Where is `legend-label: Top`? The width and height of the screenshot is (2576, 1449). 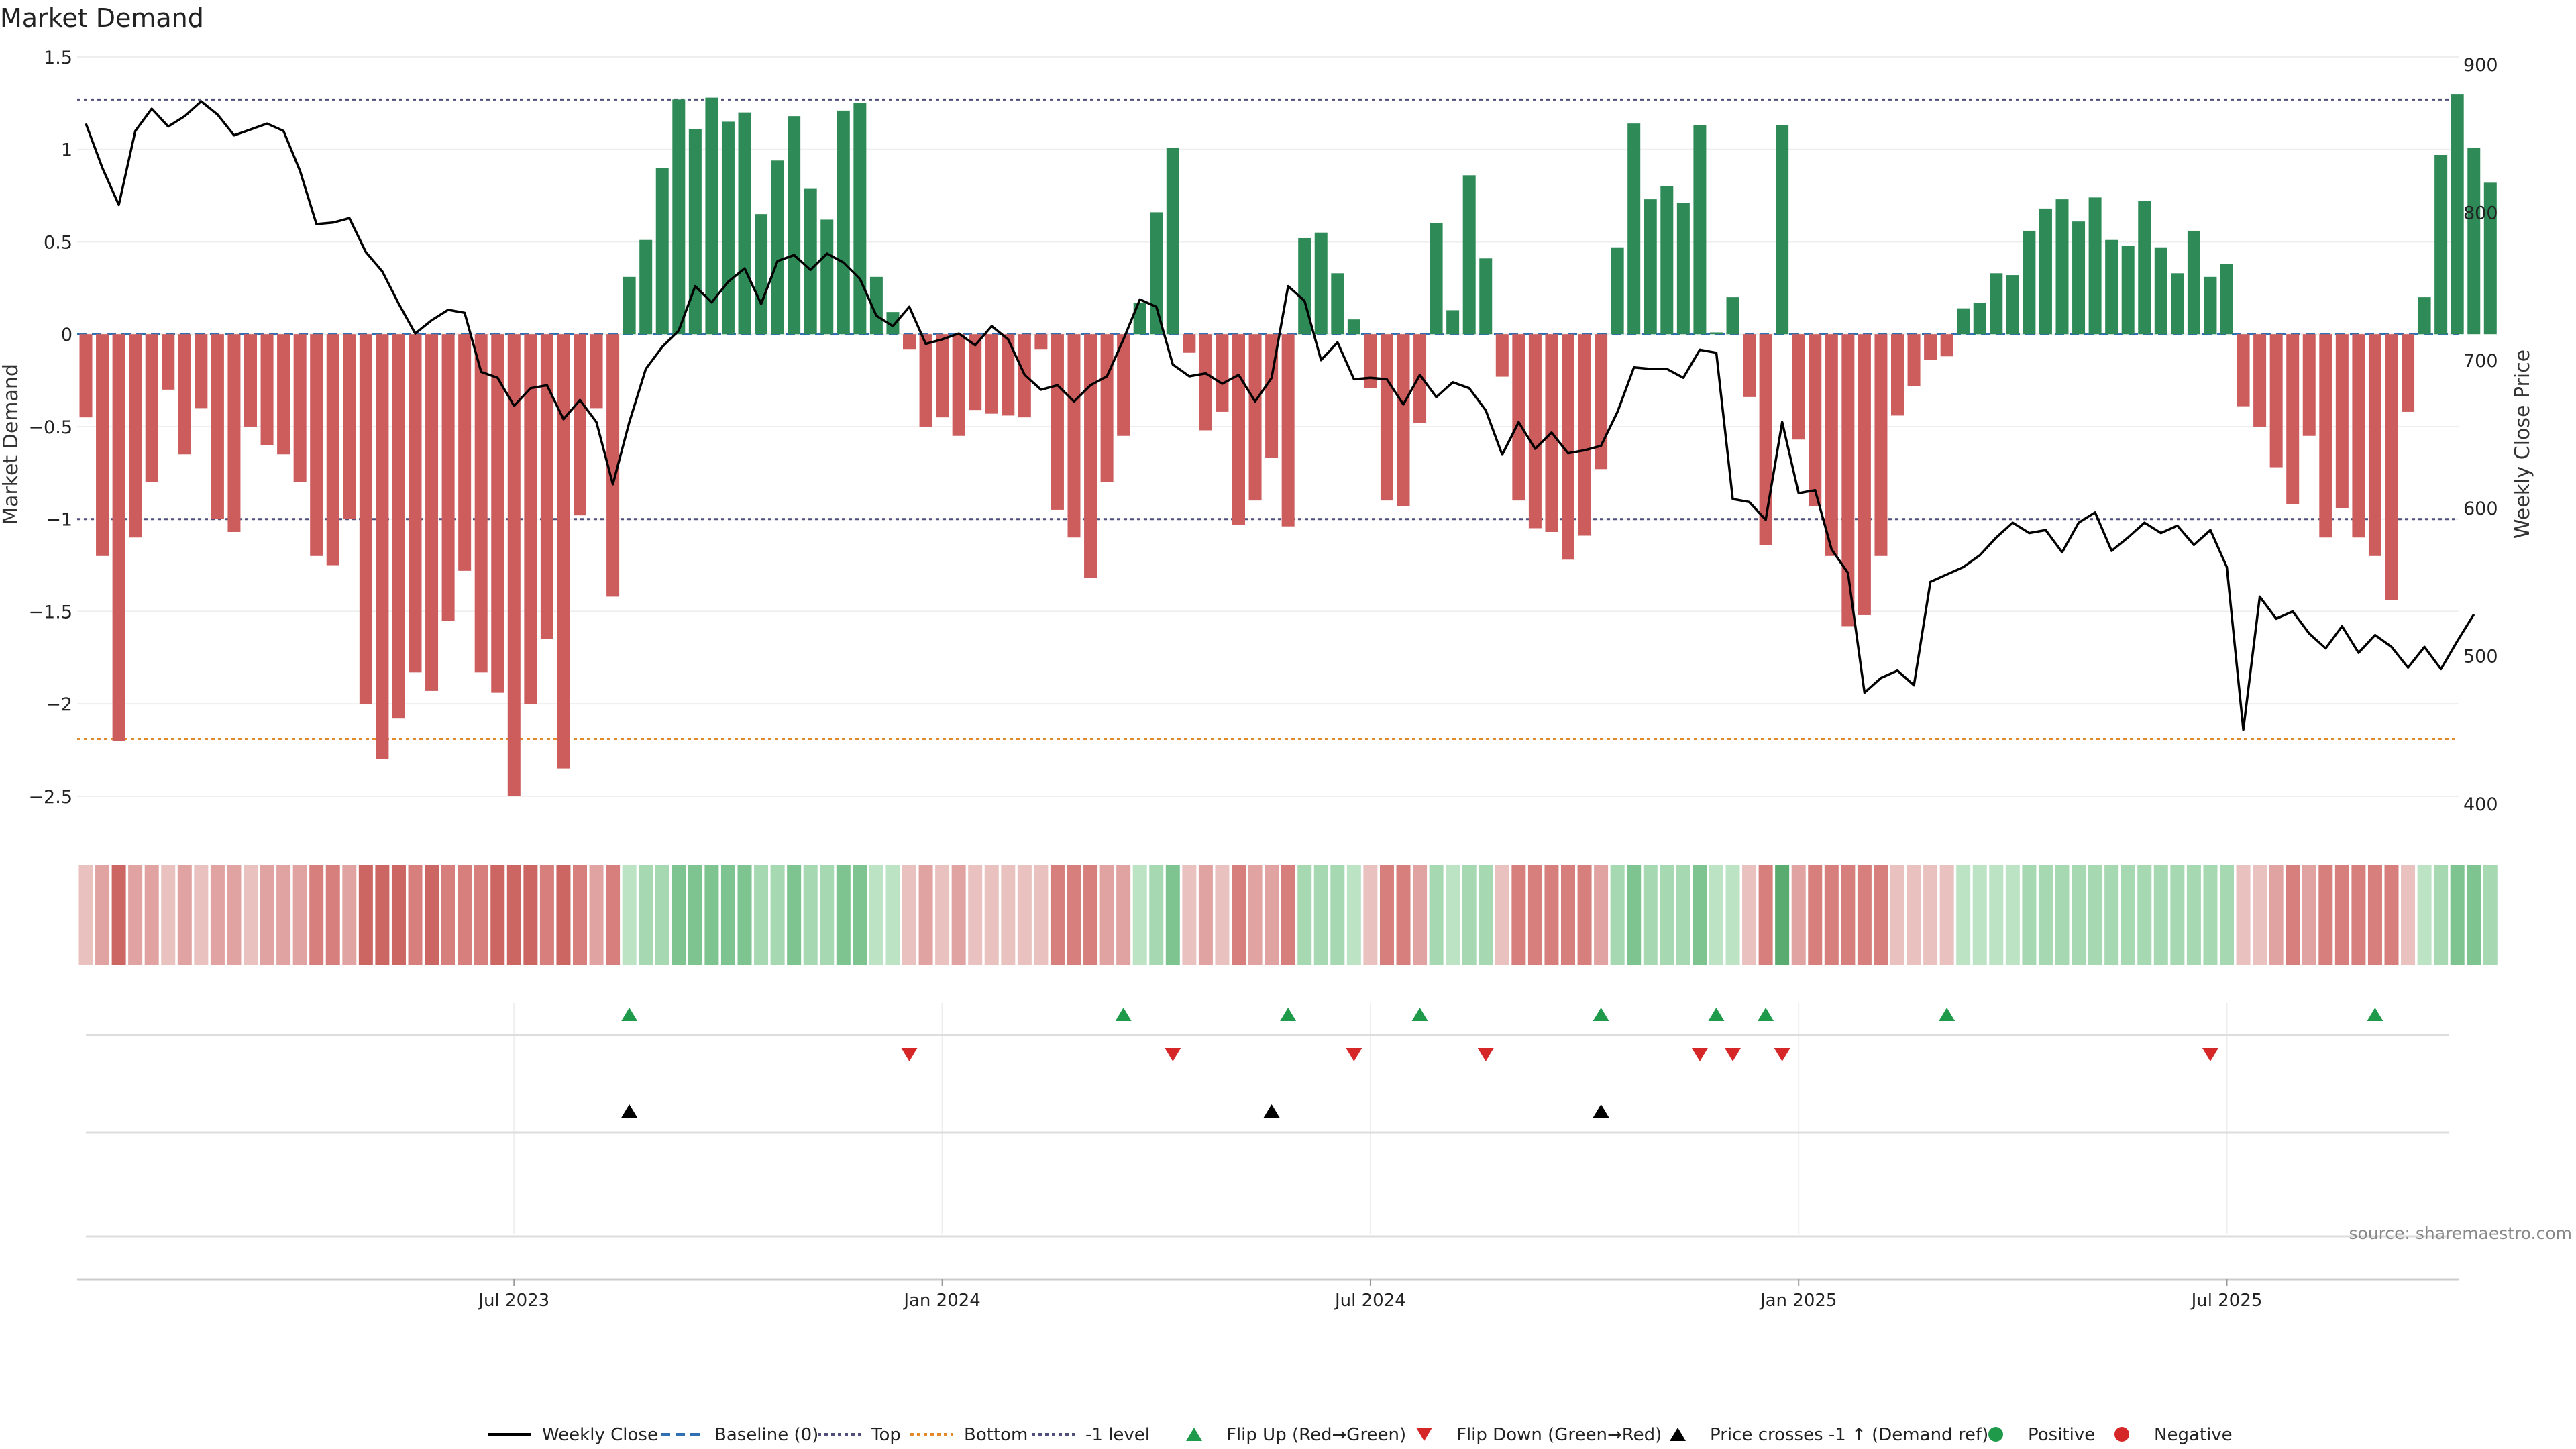 legend-label: Top is located at coordinates (886, 1435).